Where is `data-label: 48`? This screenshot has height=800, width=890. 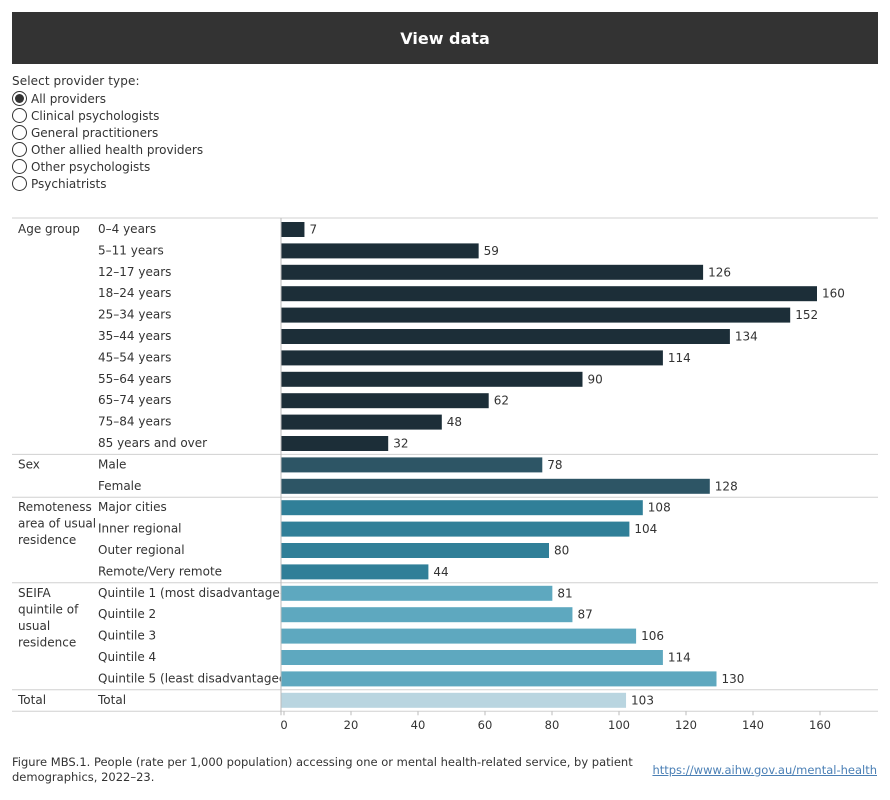
data-label: 48 is located at coordinates (454, 422).